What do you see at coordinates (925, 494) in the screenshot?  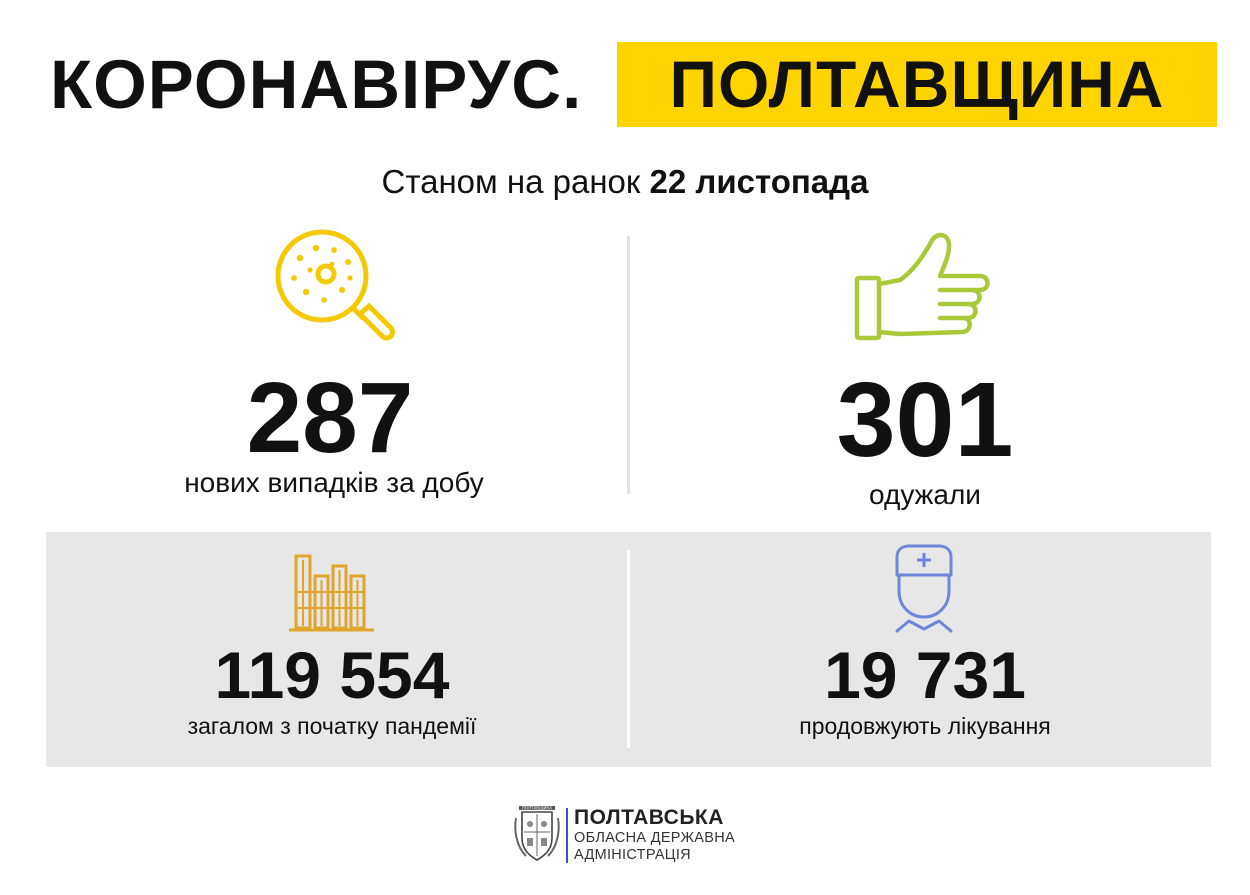 I see `recovered-label: одужали` at bounding box center [925, 494].